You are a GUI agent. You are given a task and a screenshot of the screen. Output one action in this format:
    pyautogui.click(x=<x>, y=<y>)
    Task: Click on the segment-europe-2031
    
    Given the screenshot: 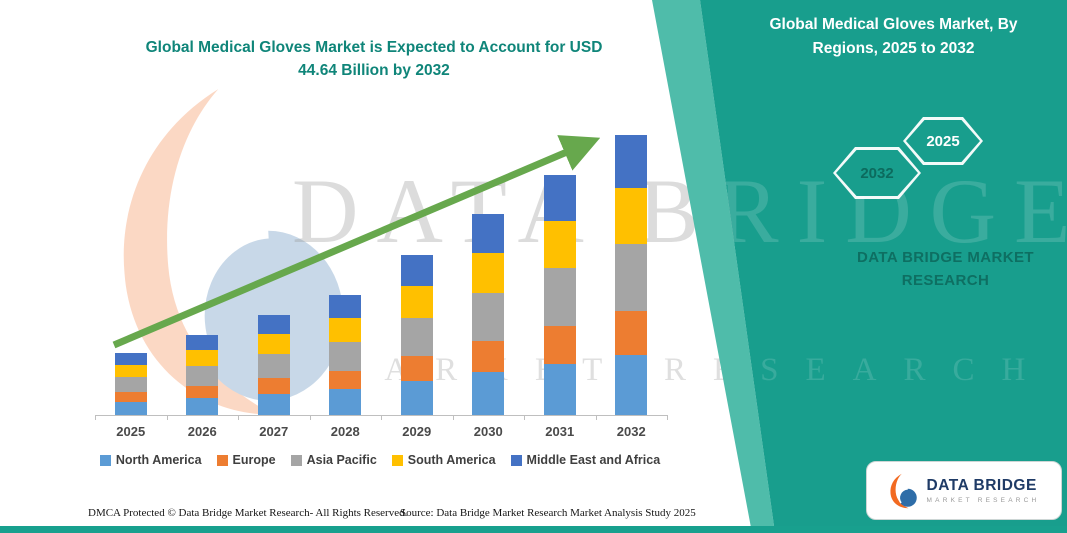 What is the action you would take?
    pyautogui.click(x=559, y=345)
    